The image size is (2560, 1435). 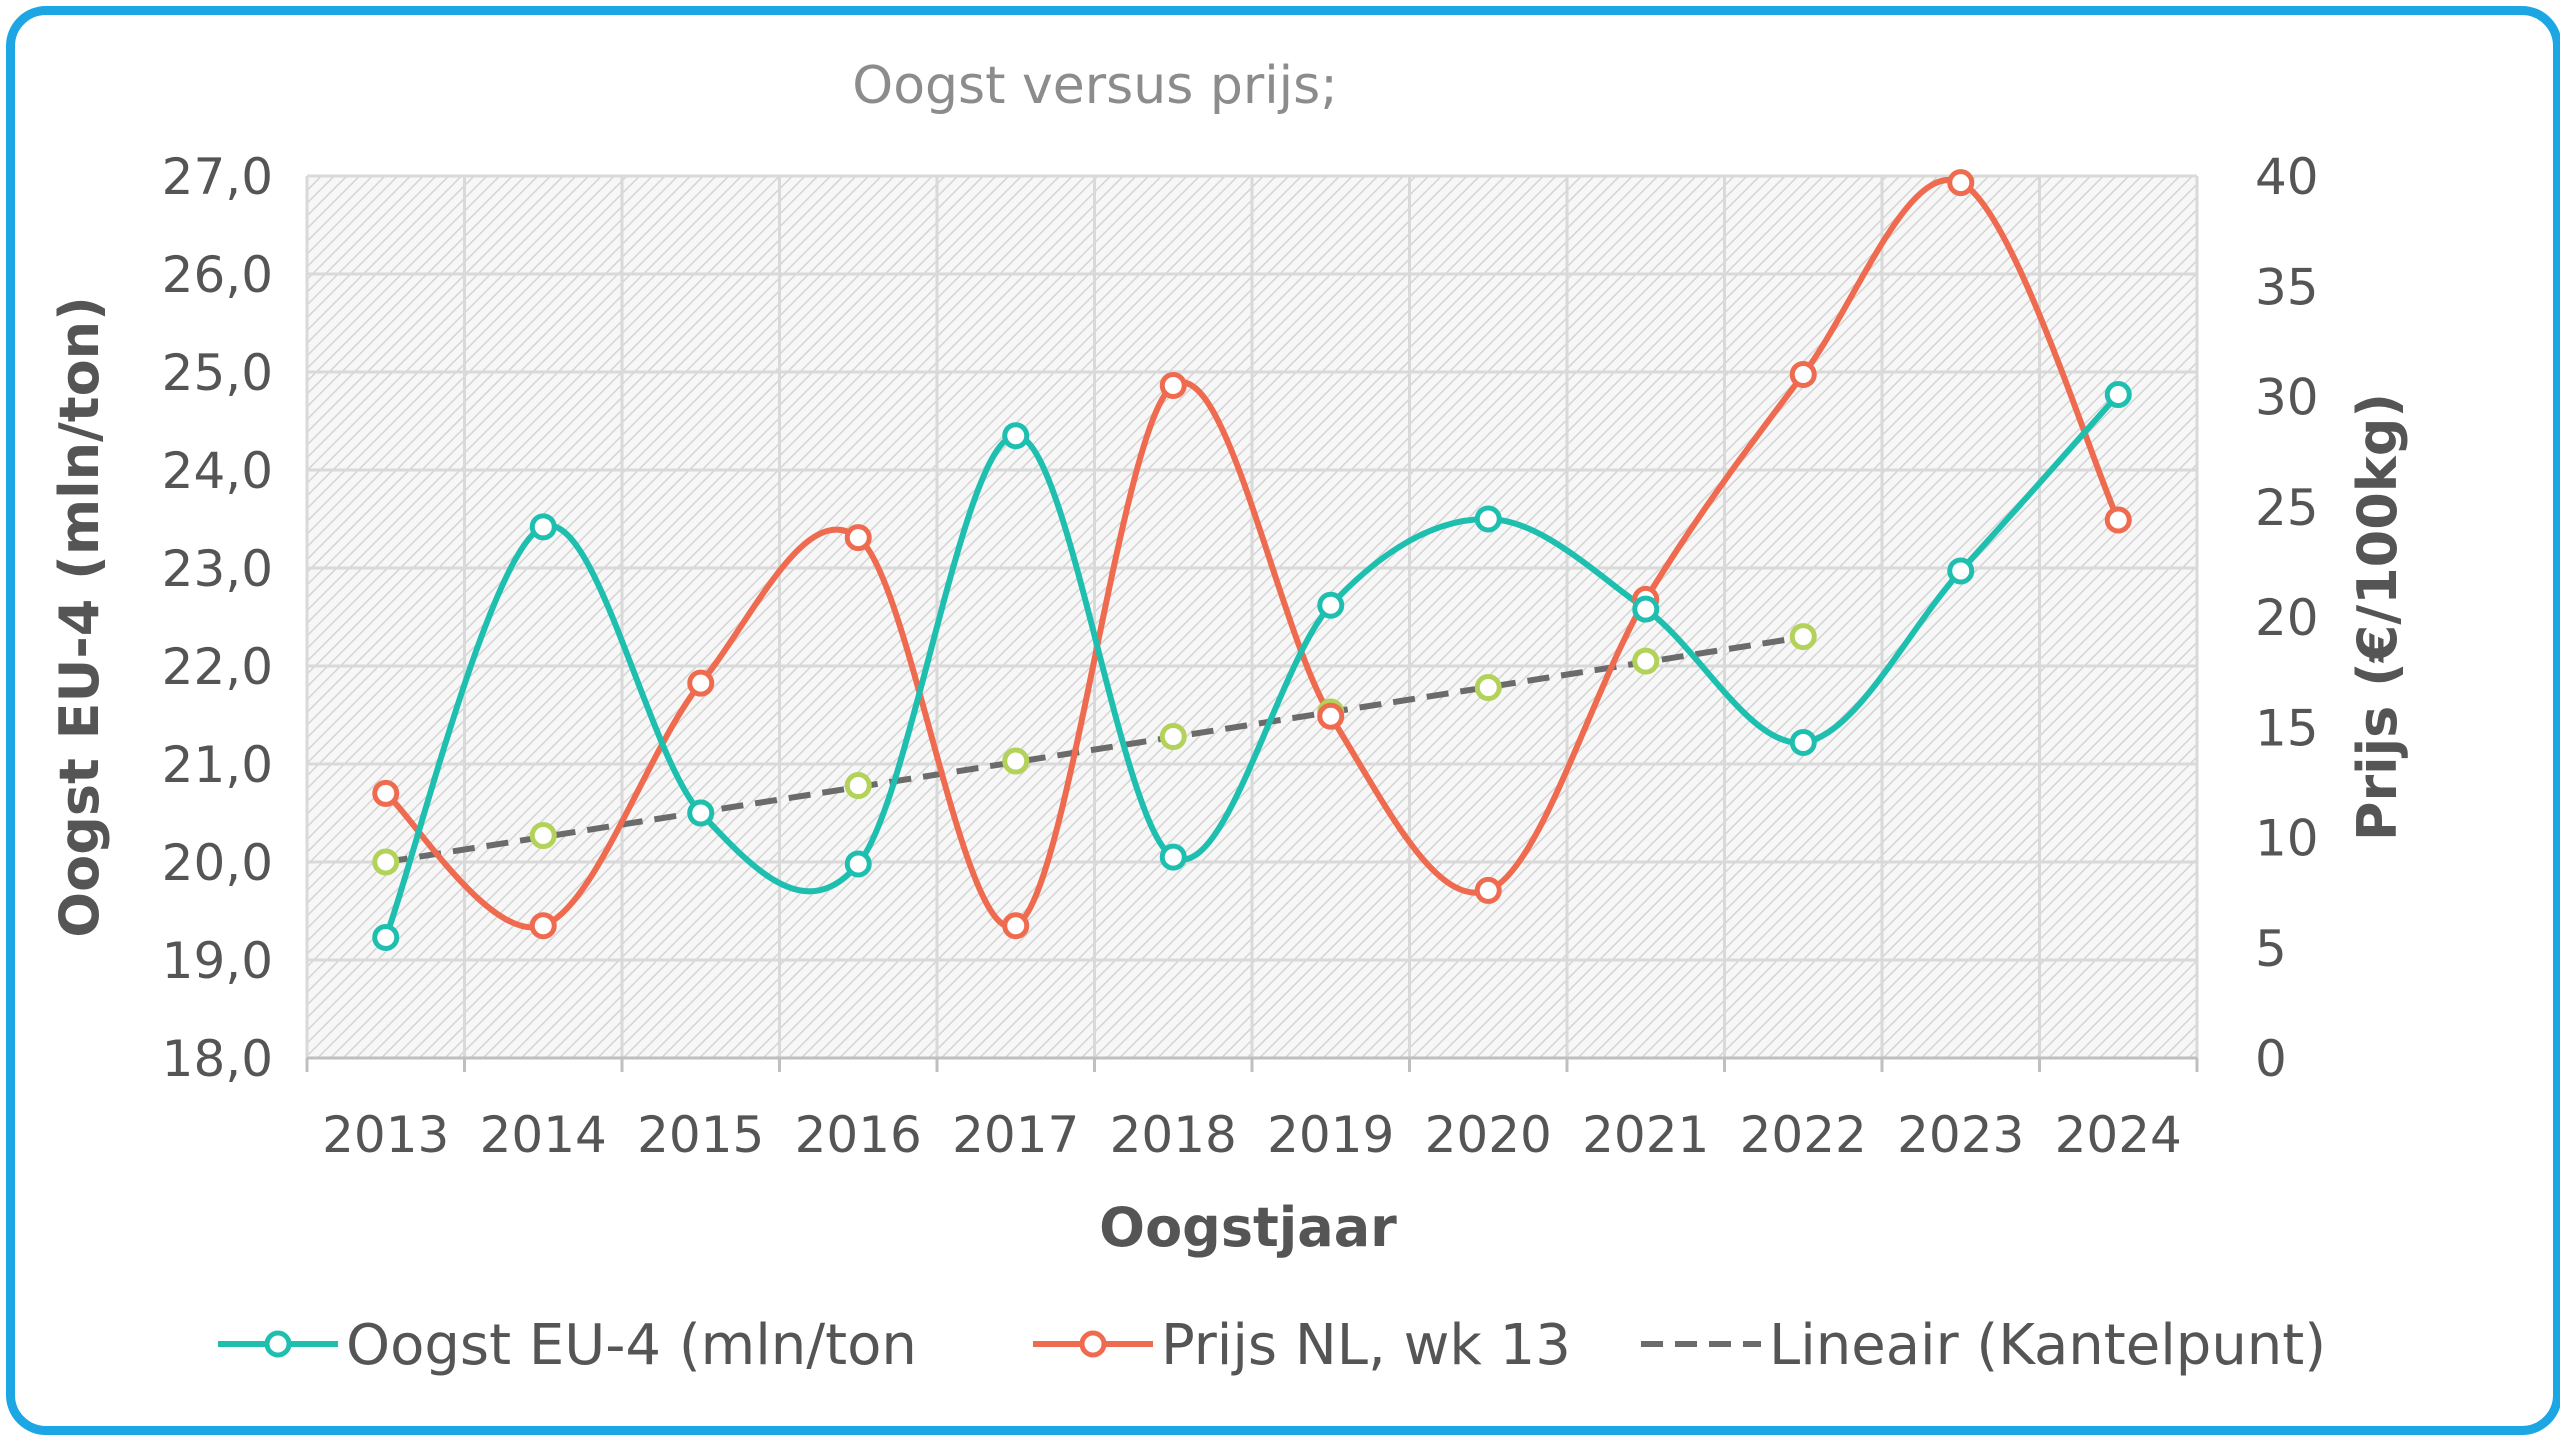 I want to click on y-tick-label: 26,0, so click(x=217, y=275).